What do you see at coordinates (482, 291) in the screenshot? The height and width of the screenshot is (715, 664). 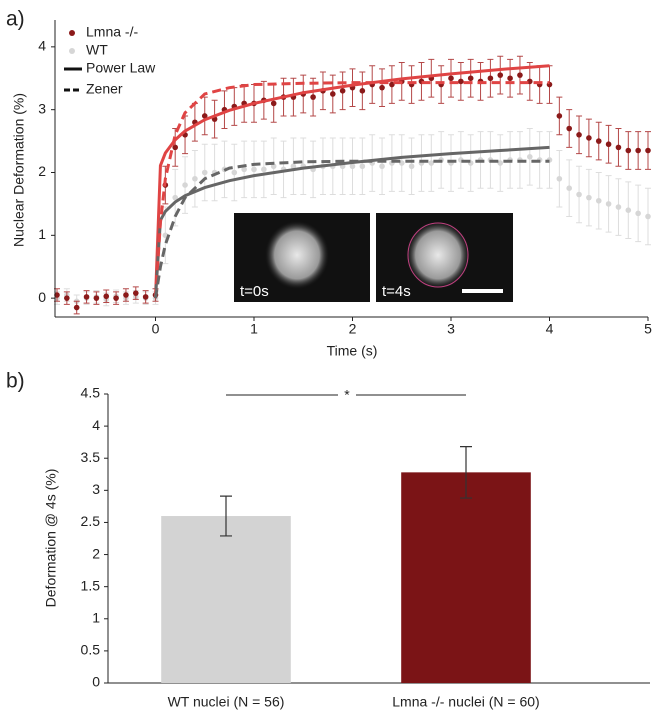 I see `scale-bar` at bounding box center [482, 291].